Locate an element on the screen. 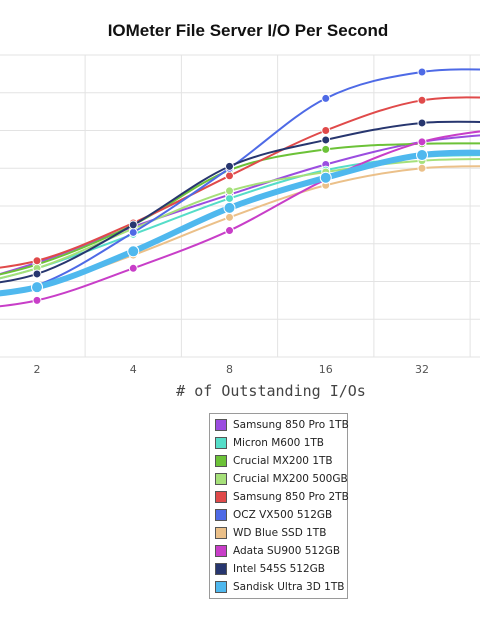 The height and width of the screenshot is (622, 480). legend-item: Samsung 850 Pro 1TB is located at coordinates (279, 425).